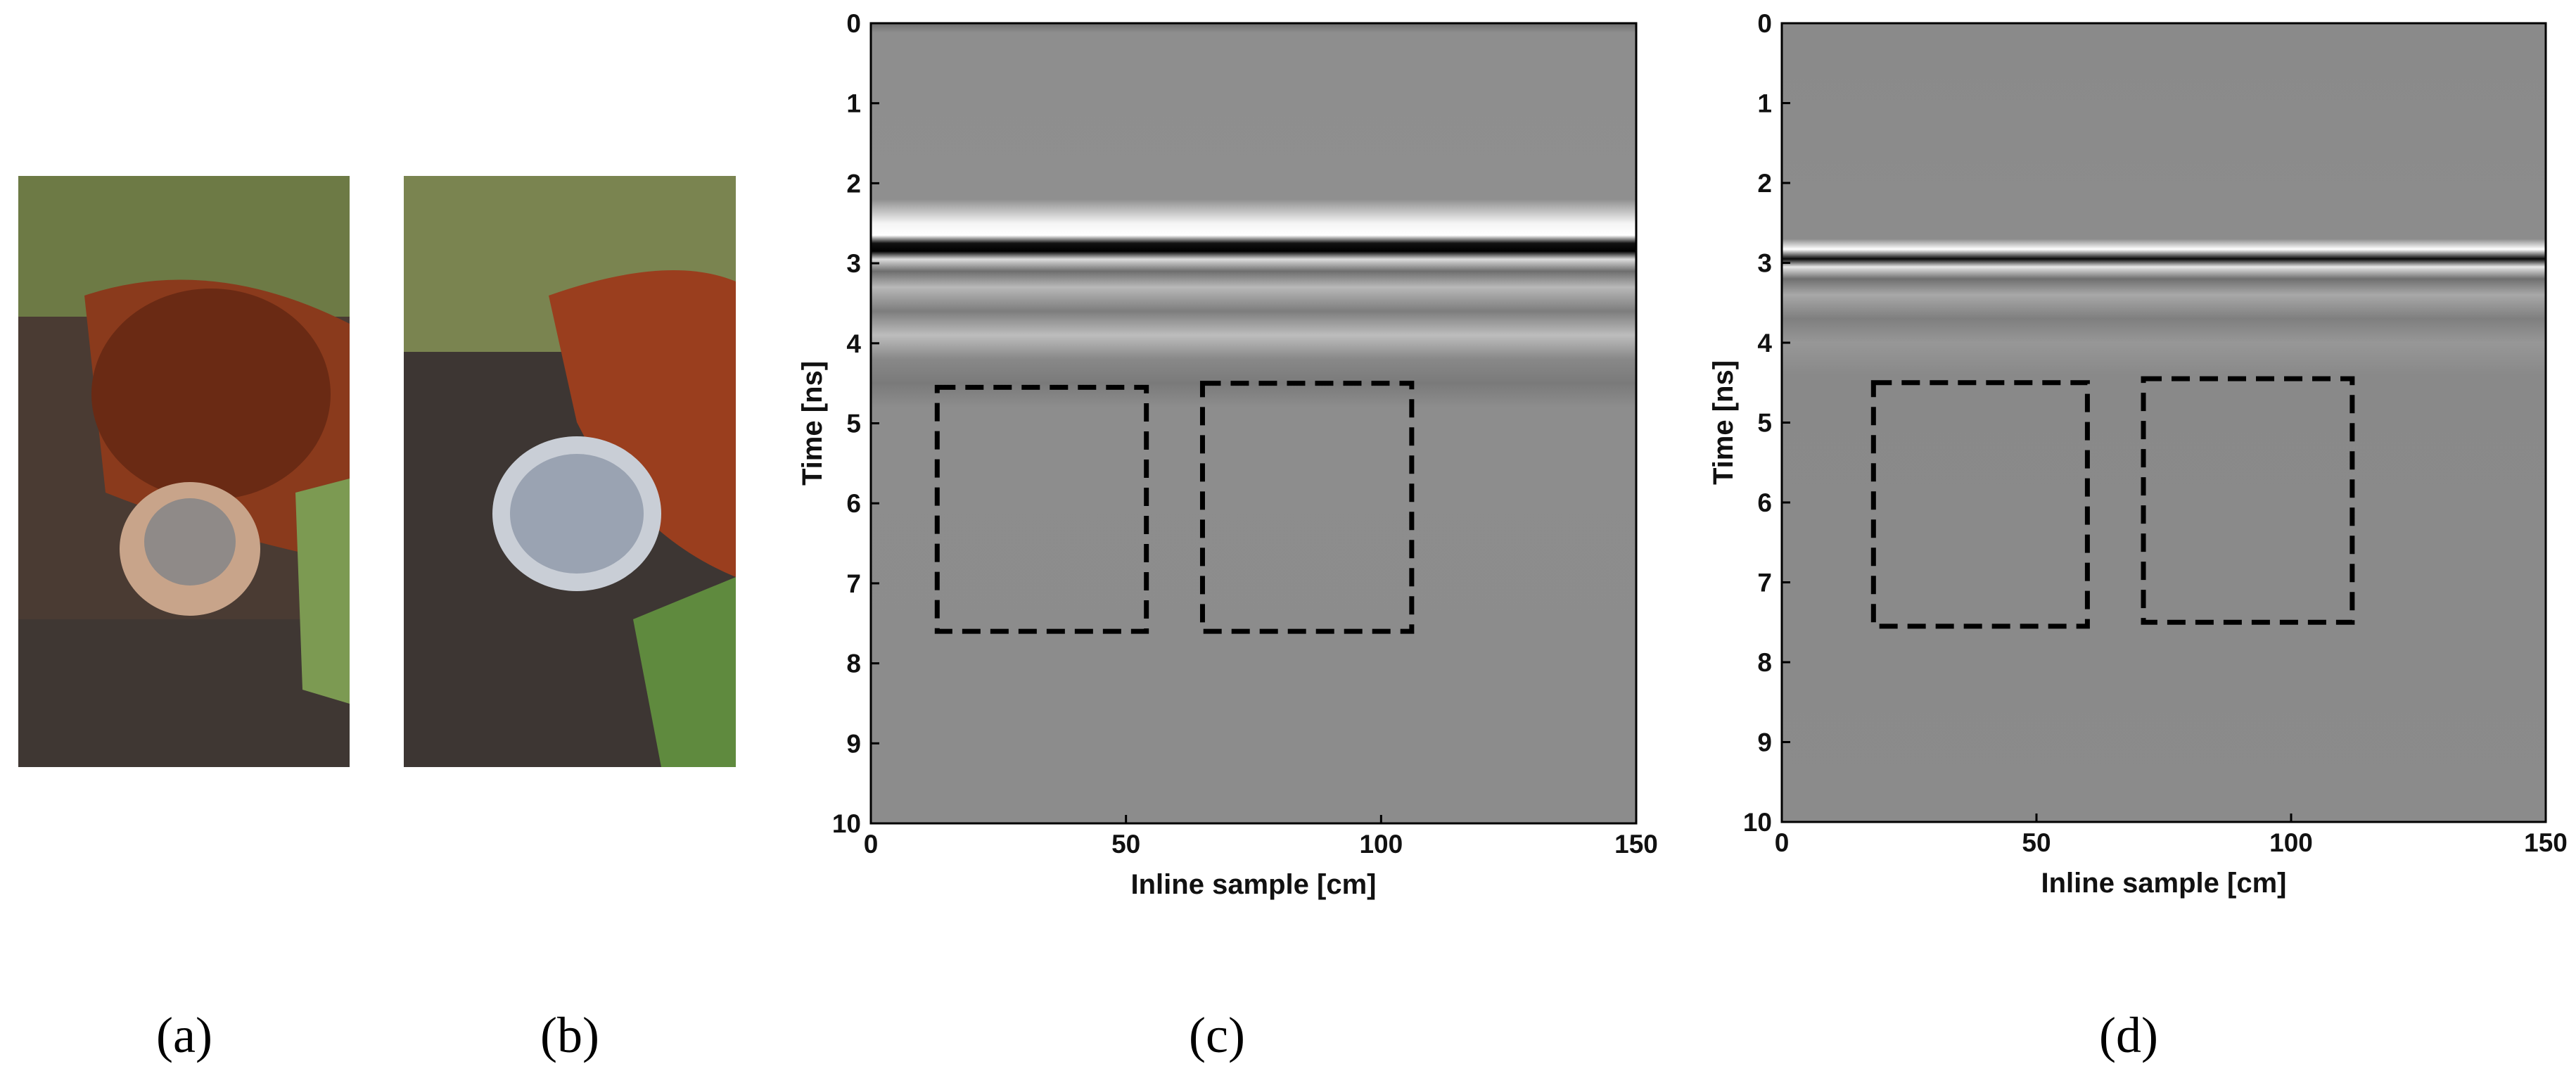  Describe the element at coordinates (2128, 1035) in the screenshot. I see `caption: (d)` at that location.